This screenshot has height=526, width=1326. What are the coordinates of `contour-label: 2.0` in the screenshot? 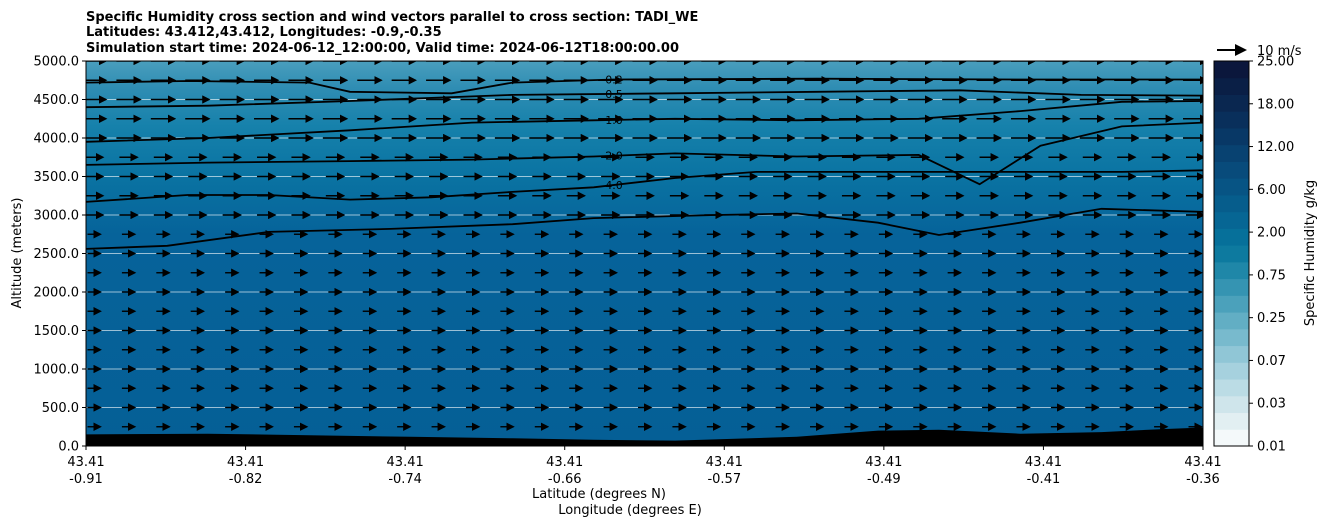 It's located at (614, 156).